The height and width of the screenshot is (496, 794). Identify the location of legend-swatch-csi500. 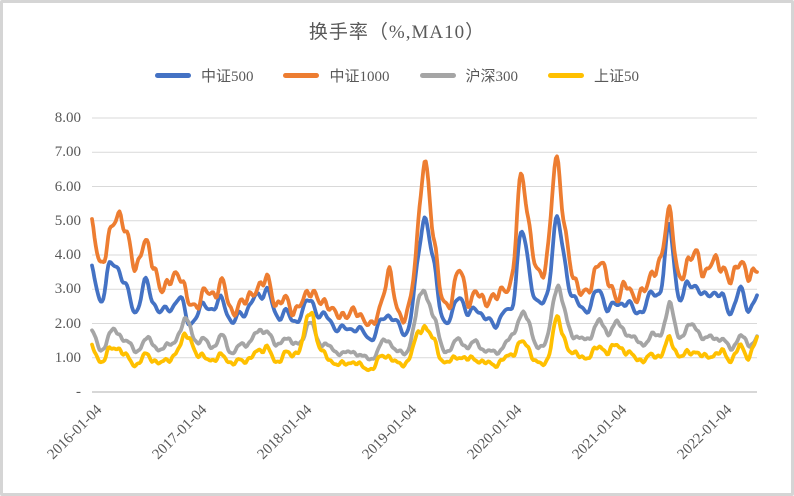
(172, 75).